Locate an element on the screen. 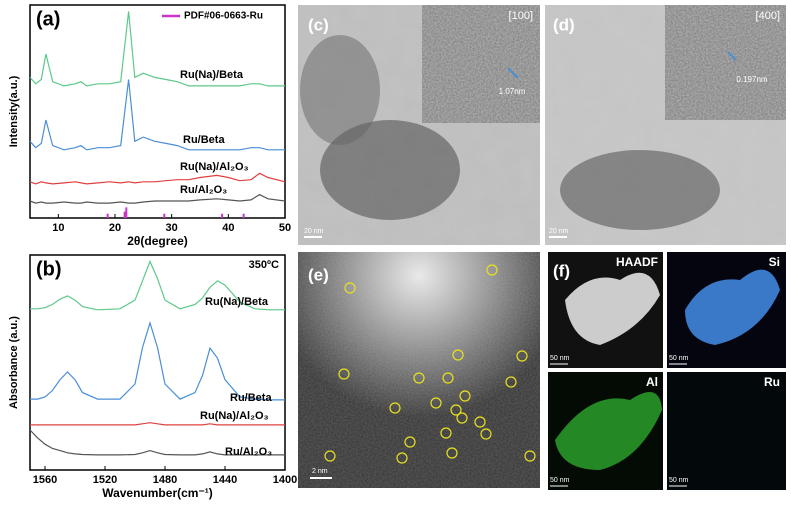 This screenshot has height=516, width=791. x-tick-label: 1560 is located at coordinates (45, 480).